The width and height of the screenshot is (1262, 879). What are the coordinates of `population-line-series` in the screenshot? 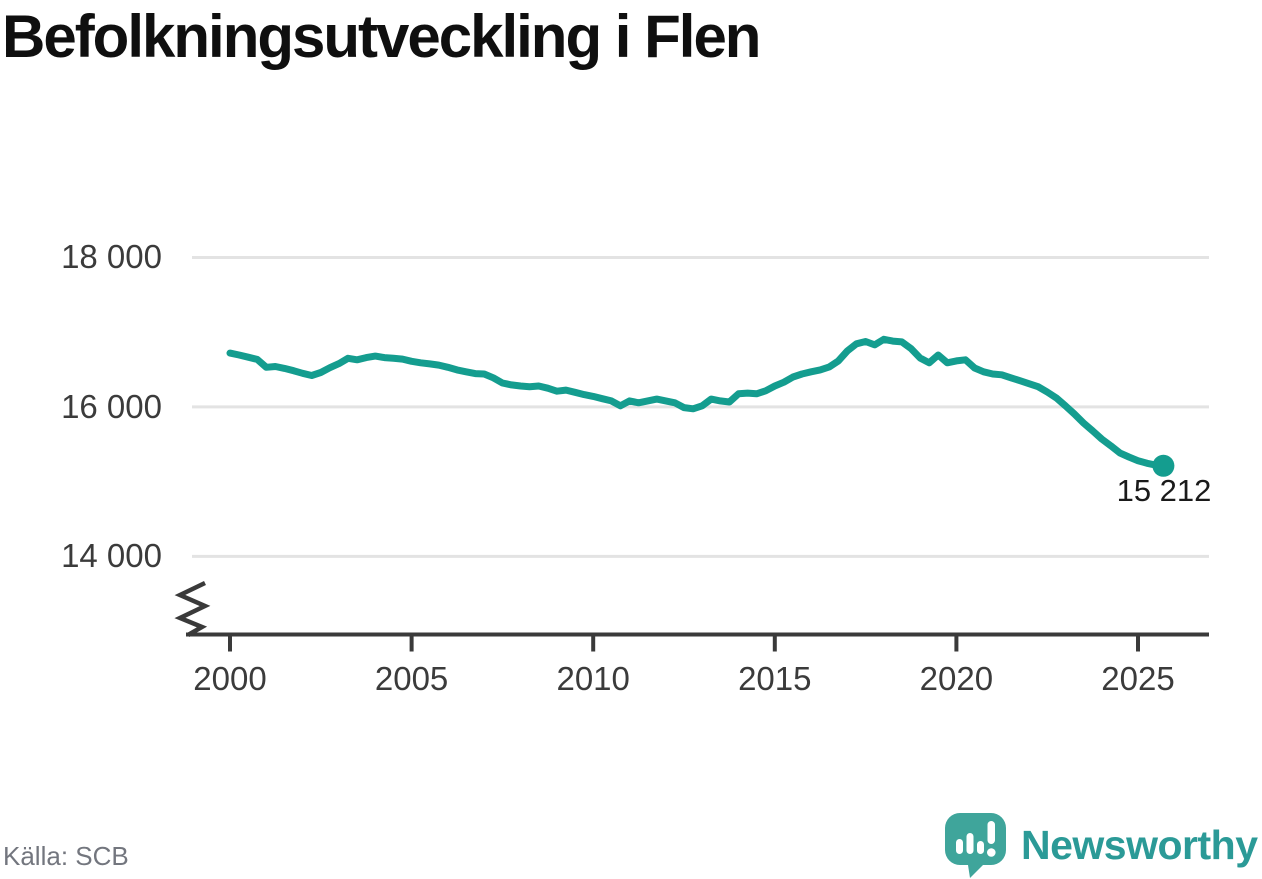 It's located at (696, 402).